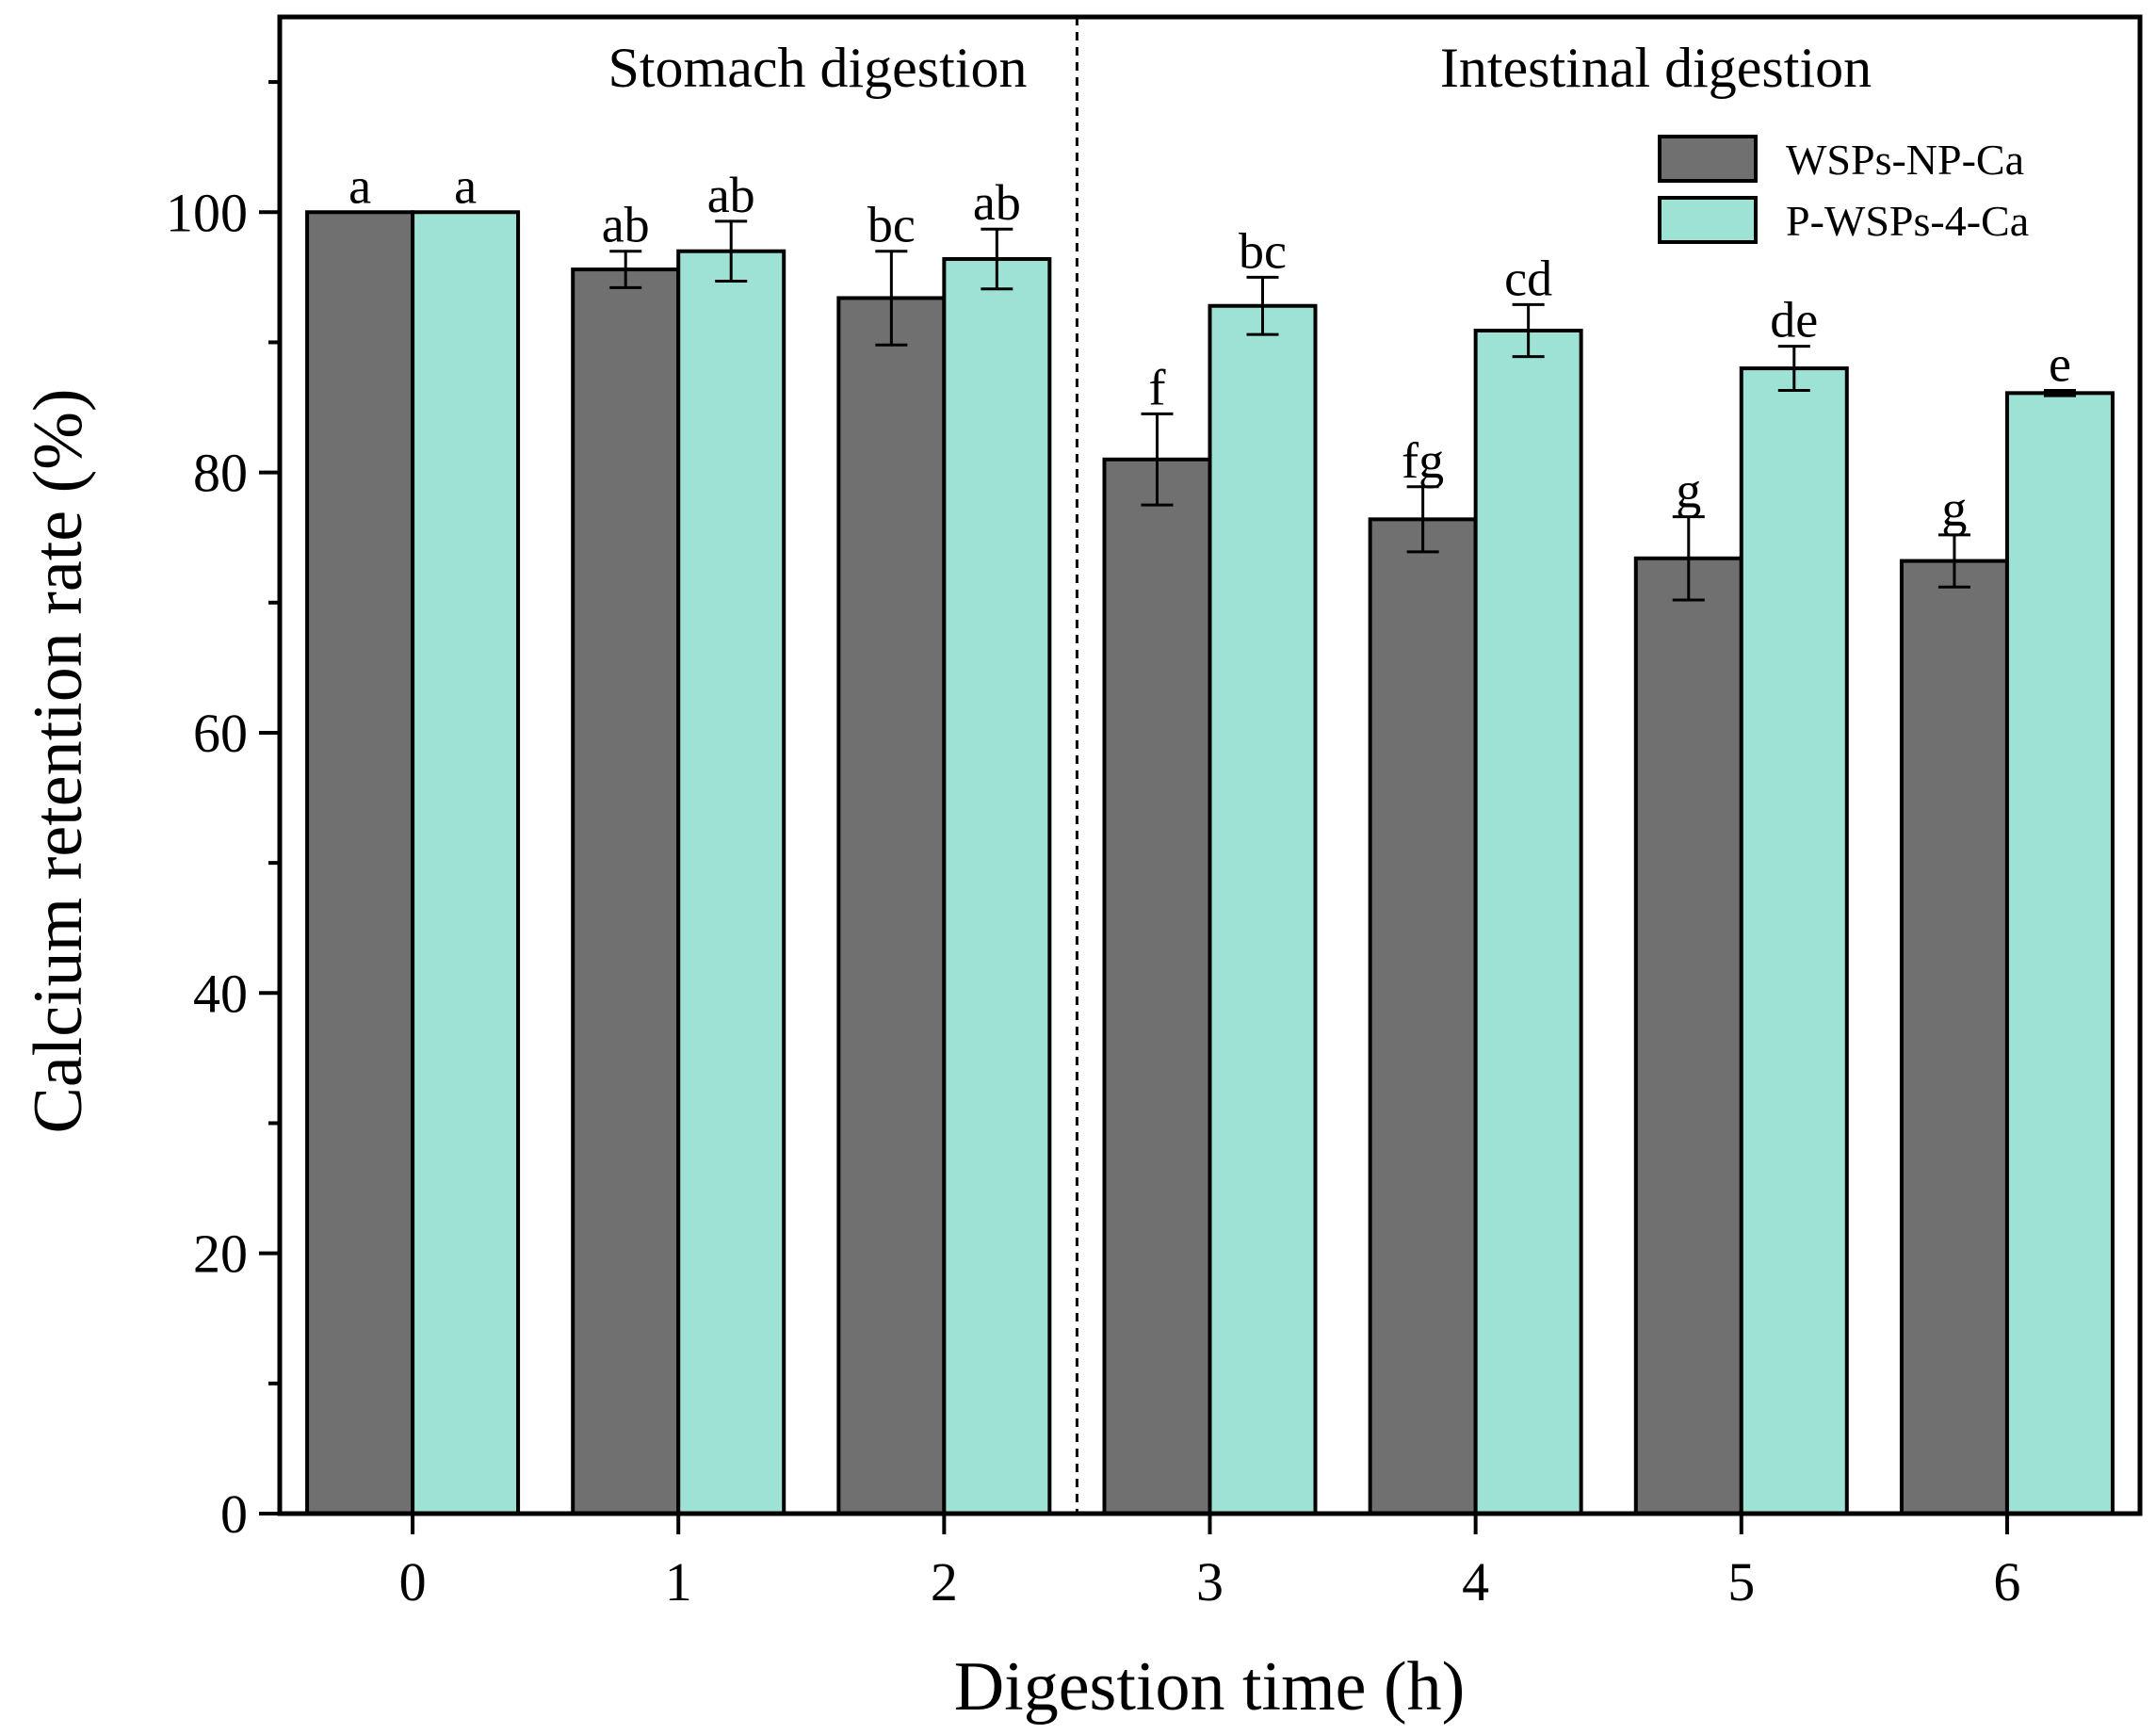 This screenshot has height=1734, width=2156. Describe the element at coordinates (1210, 1581) in the screenshot. I see `x-tick-label-3: 3` at that location.